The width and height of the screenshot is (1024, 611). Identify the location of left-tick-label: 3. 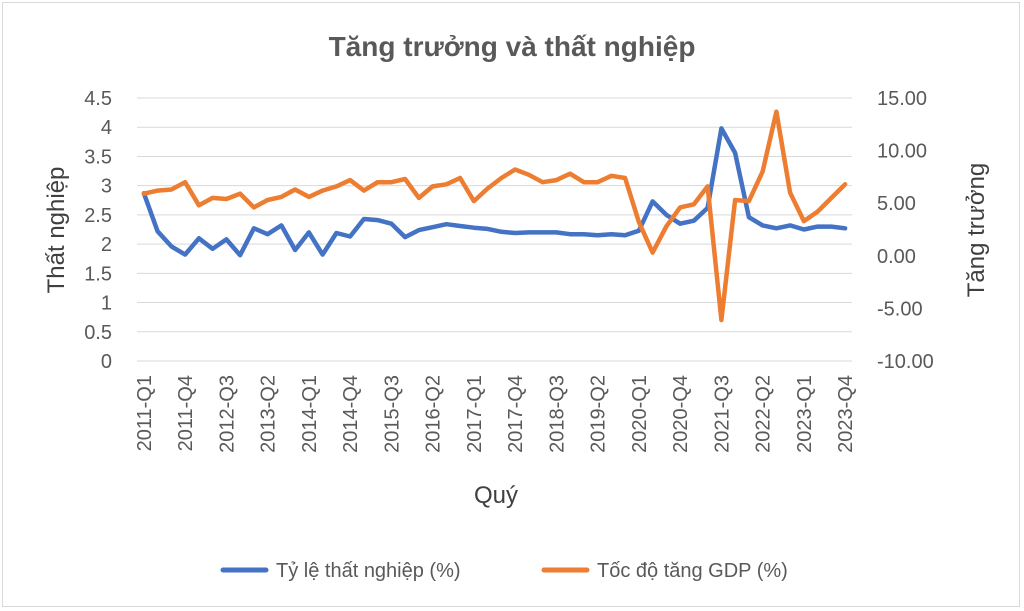
(106, 187).